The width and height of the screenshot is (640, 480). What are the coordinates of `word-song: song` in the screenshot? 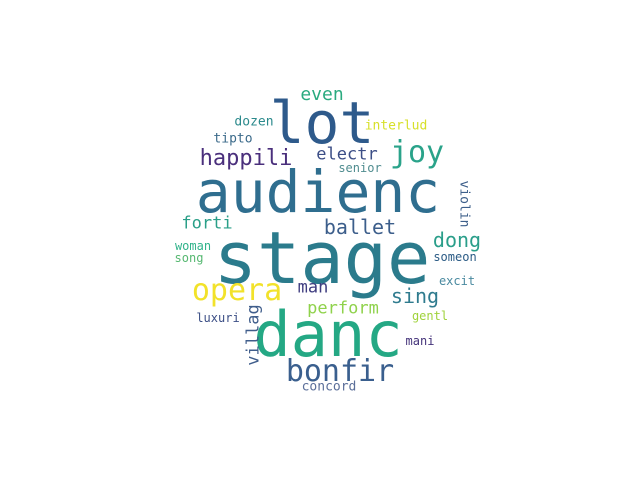 It's located at (189, 258).